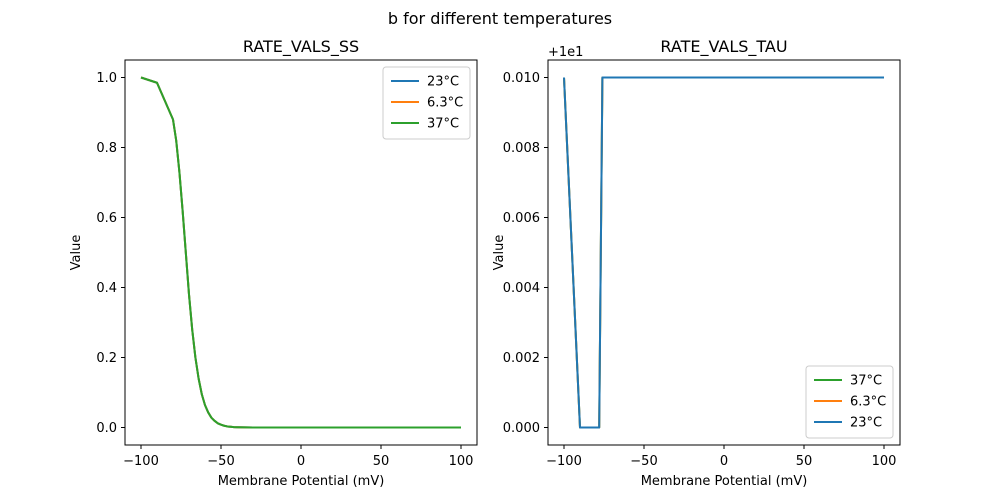 This screenshot has width=1000, height=500. I want to click on legend: 23°C 6.3°C 37°C, so click(426, 103).